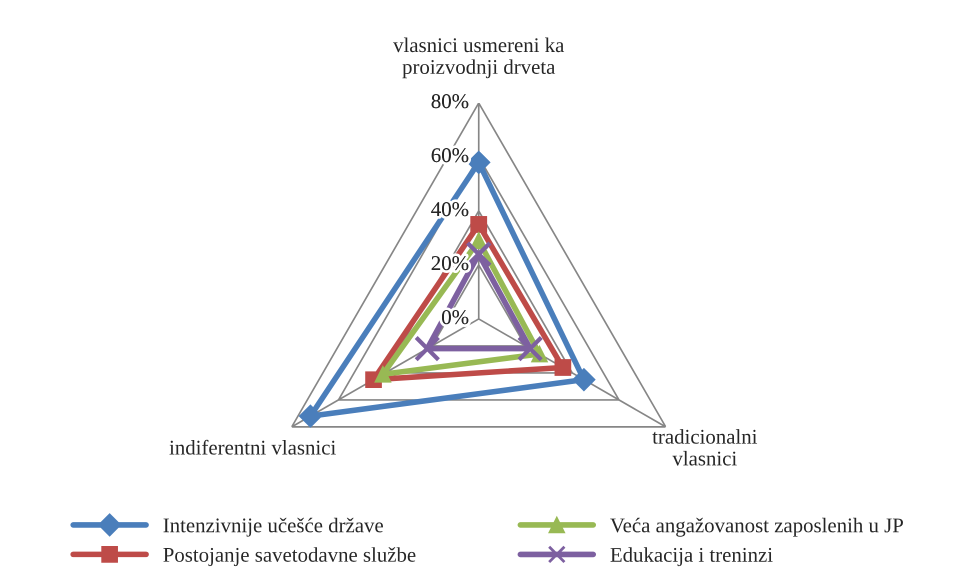 This screenshot has width=977, height=582. What do you see at coordinates (691, 556) in the screenshot?
I see `legend-label: Edukacija i treninzi` at bounding box center [691, 556].